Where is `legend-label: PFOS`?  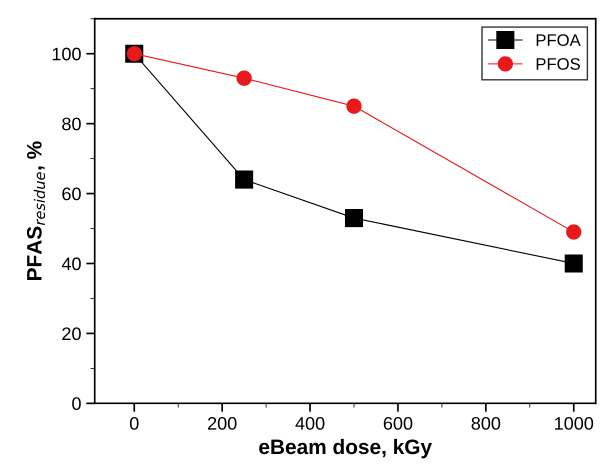
legend-label: PFOS is located at coordinates (558, 64).